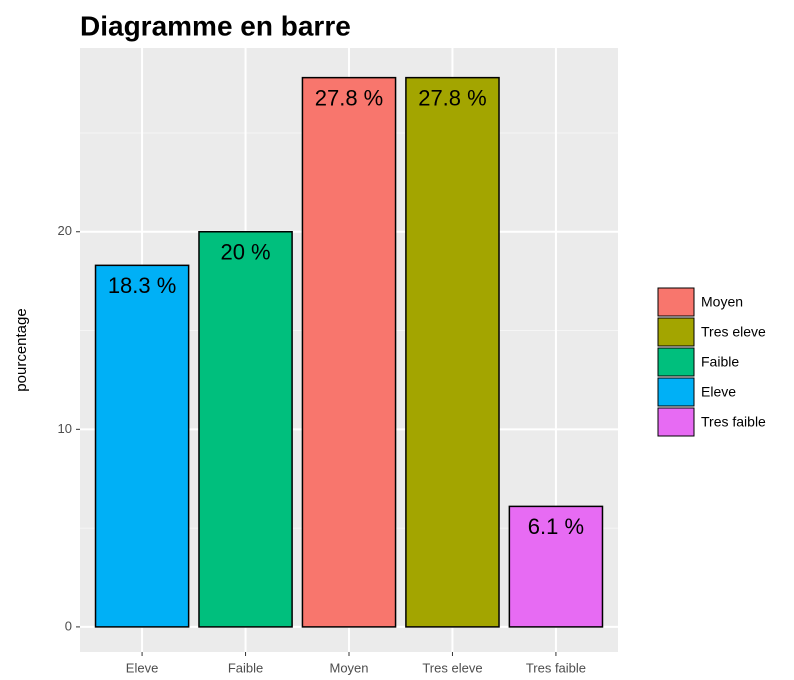 This screenshot has height=680, width=794. I want to click on chart-title: Diagramme en barre, so click(215, 25).